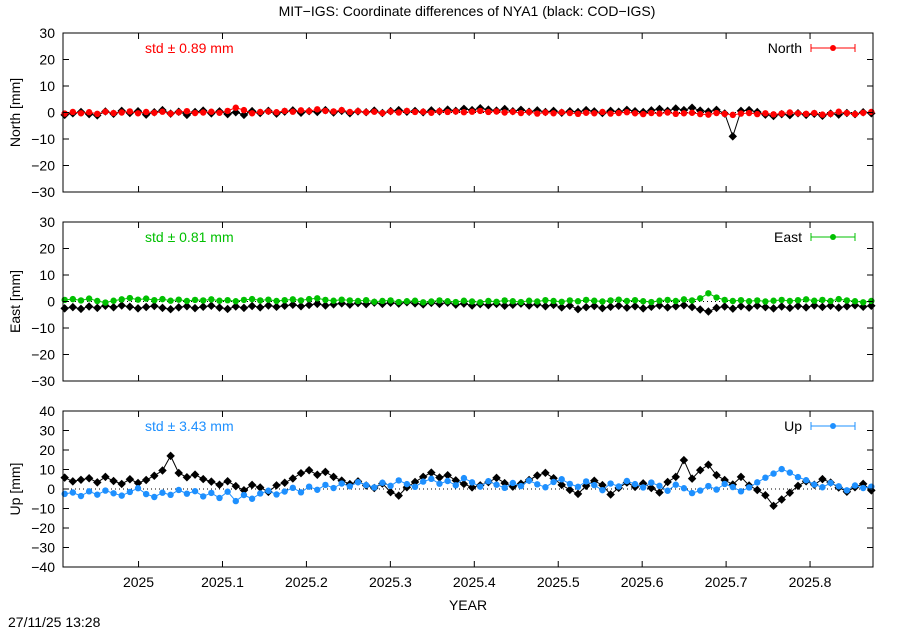 This screenshot has width=900, height=630. Describe the element at coordinates (189, 48) in the screenshot. I see `std-label: std ± 0.89 mm` at that location.